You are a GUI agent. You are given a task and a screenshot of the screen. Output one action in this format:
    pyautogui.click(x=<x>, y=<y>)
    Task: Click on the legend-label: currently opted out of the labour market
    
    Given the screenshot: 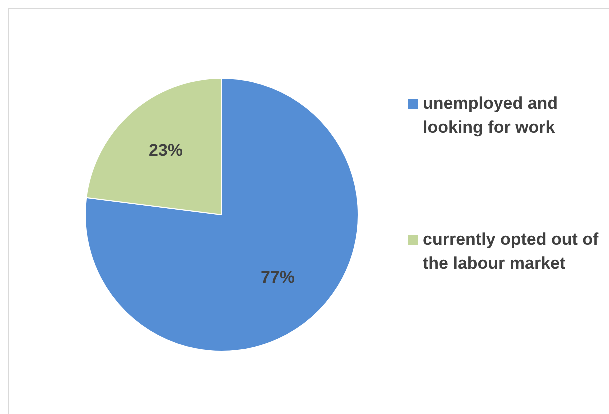 What is the action you would take?
    pyautogui.click(x=511, y=252)
    